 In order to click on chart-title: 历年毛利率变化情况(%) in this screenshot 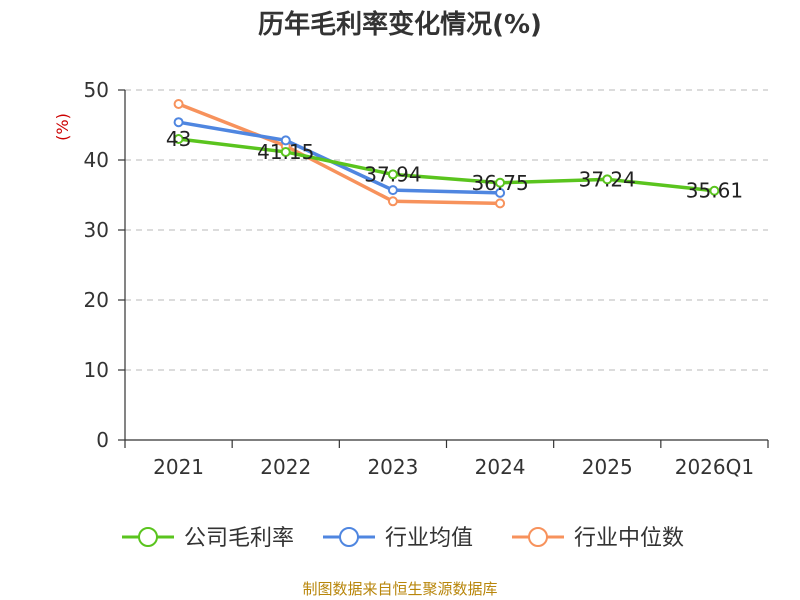, I will do `click(400, 25)`.